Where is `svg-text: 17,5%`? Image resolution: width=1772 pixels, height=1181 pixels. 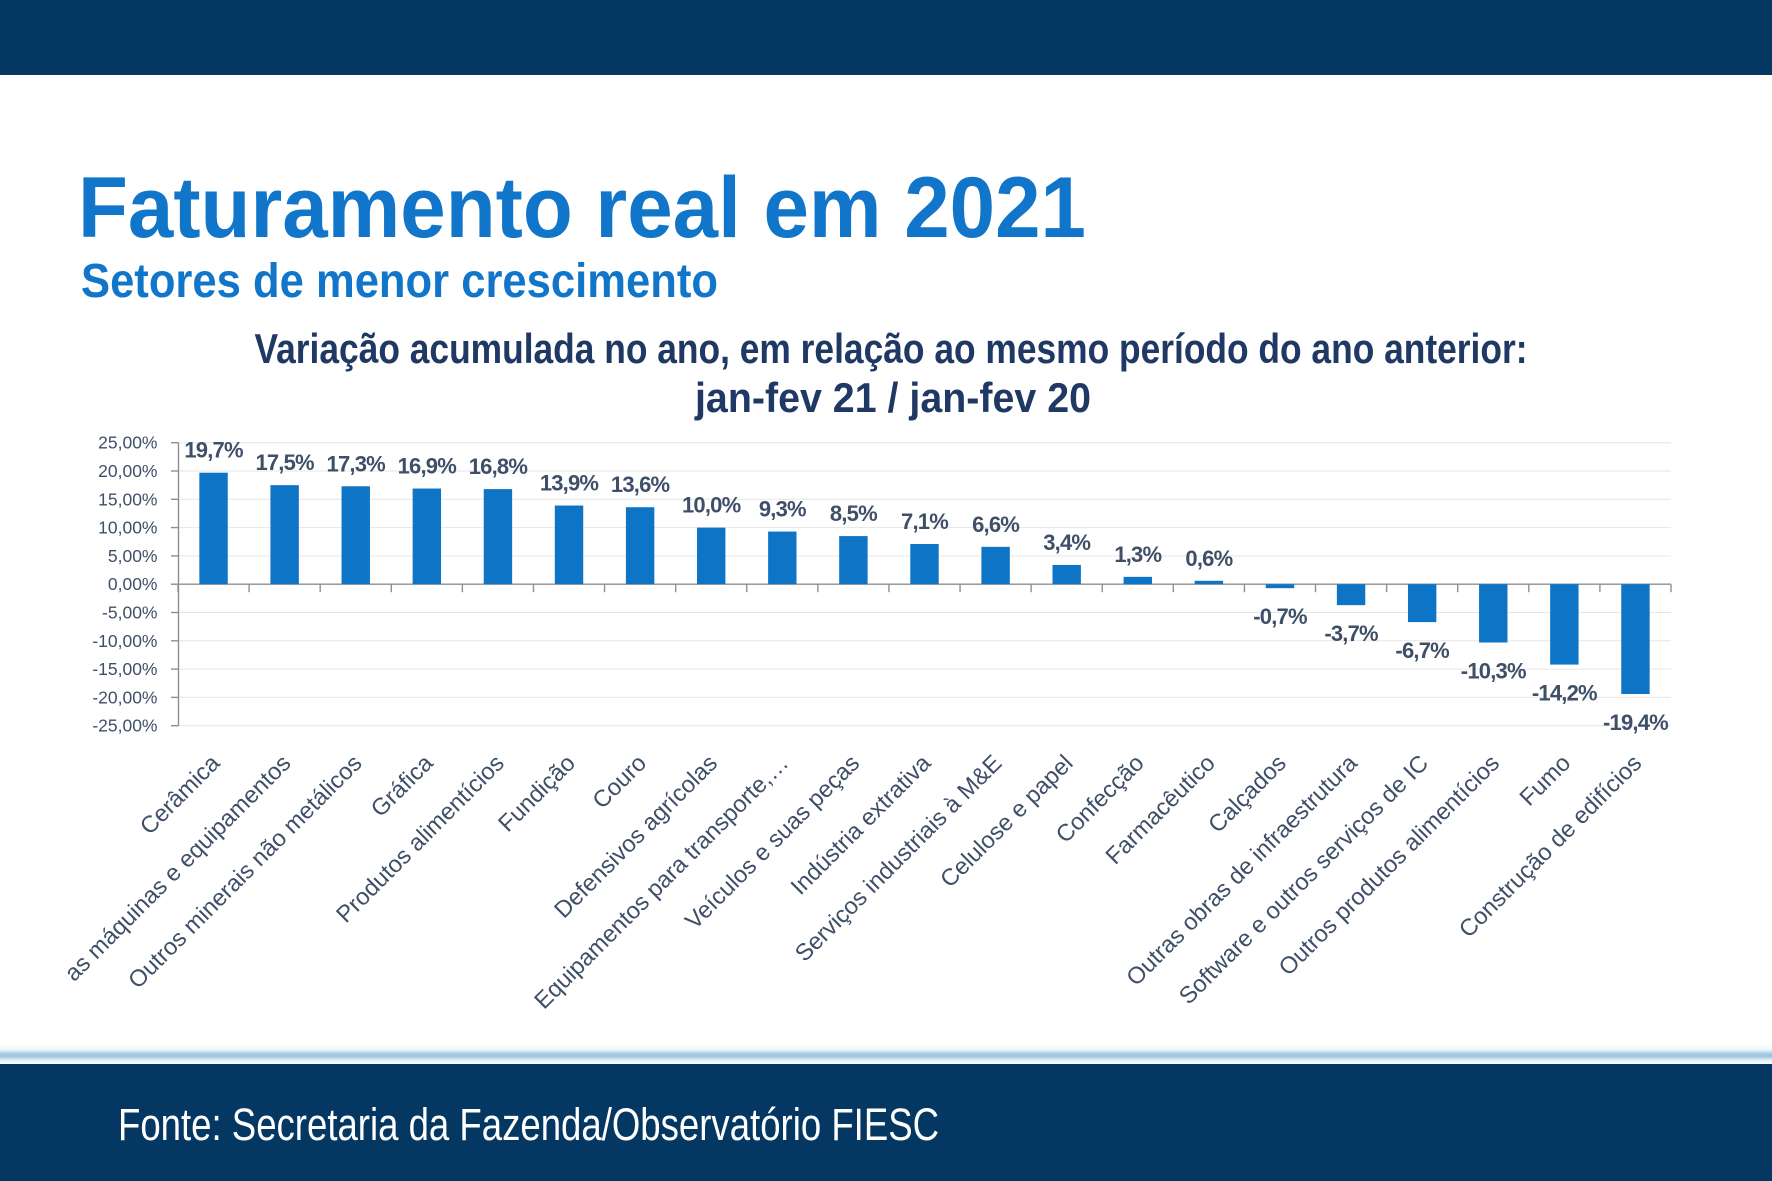 svg-text: 17,5% is located at coordinates (284, 462).